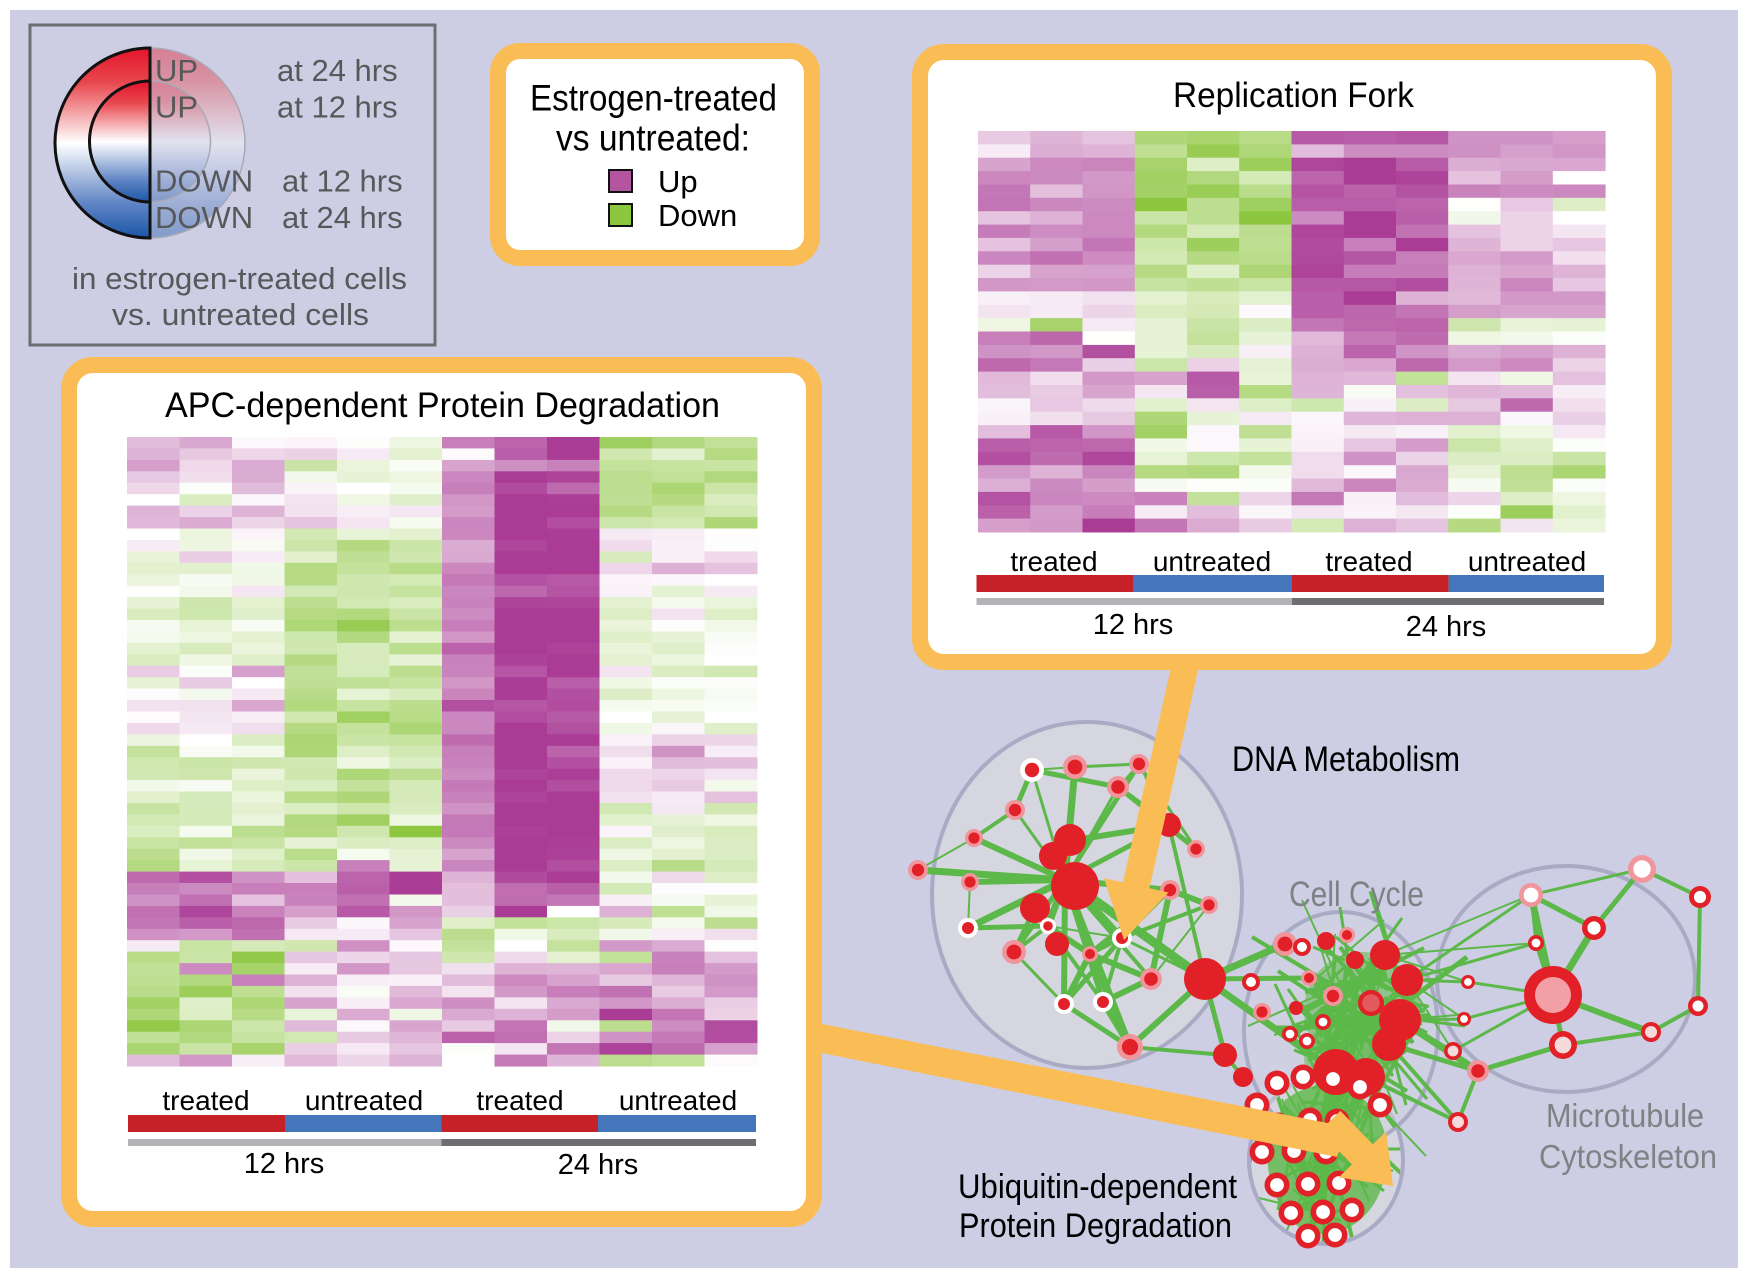 The width and height of the screenshot is (1750, 1284). Describe the element at coordinates (1625, 1115) in the screenshot. I see `svg-text: Microtubule` at that location.